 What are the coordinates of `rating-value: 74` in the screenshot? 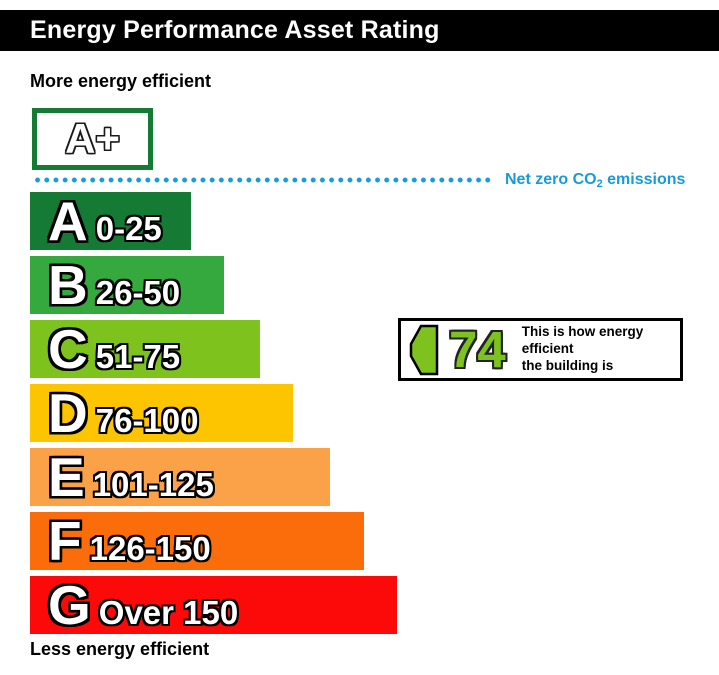 It's located at (477, 349).